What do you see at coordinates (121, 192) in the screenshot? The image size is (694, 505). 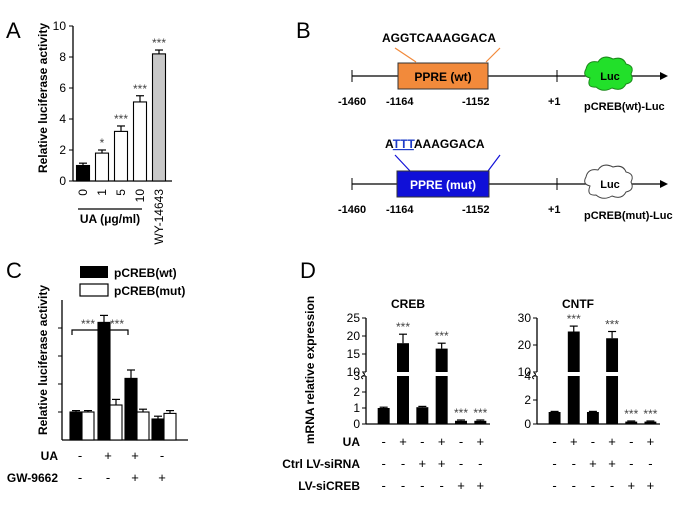 I see `panel-a-xtick-label: 5` at bounding box center [121, 192].